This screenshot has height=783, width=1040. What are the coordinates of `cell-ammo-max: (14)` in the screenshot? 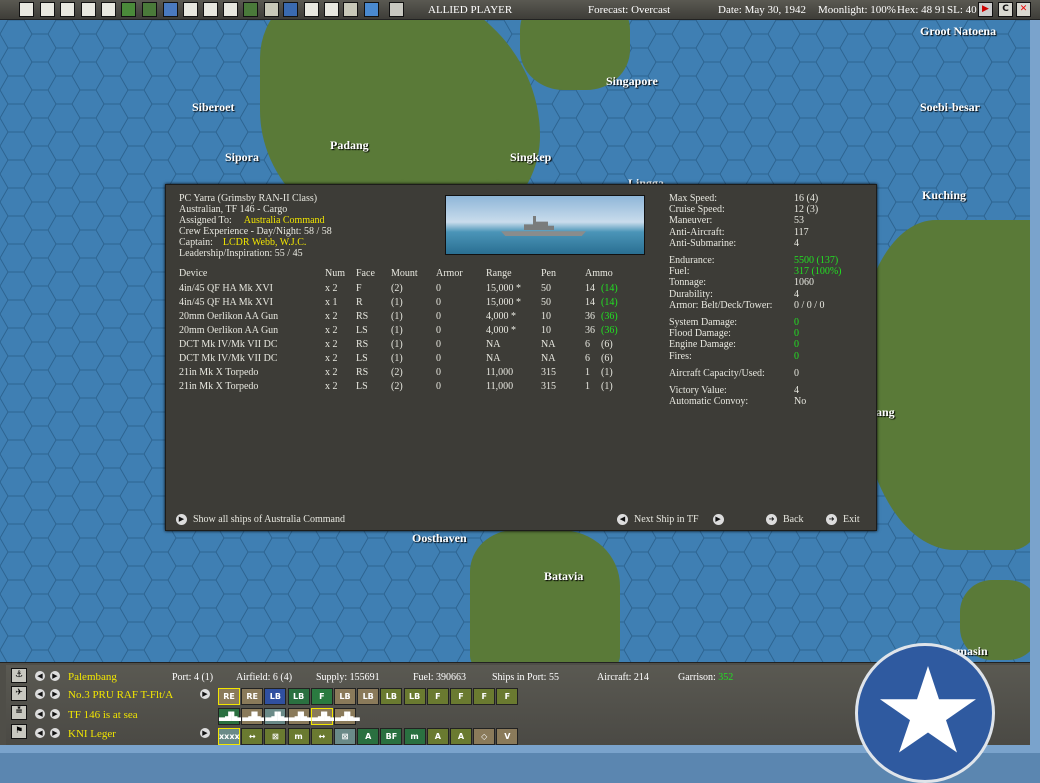 It's located at (609, 302).